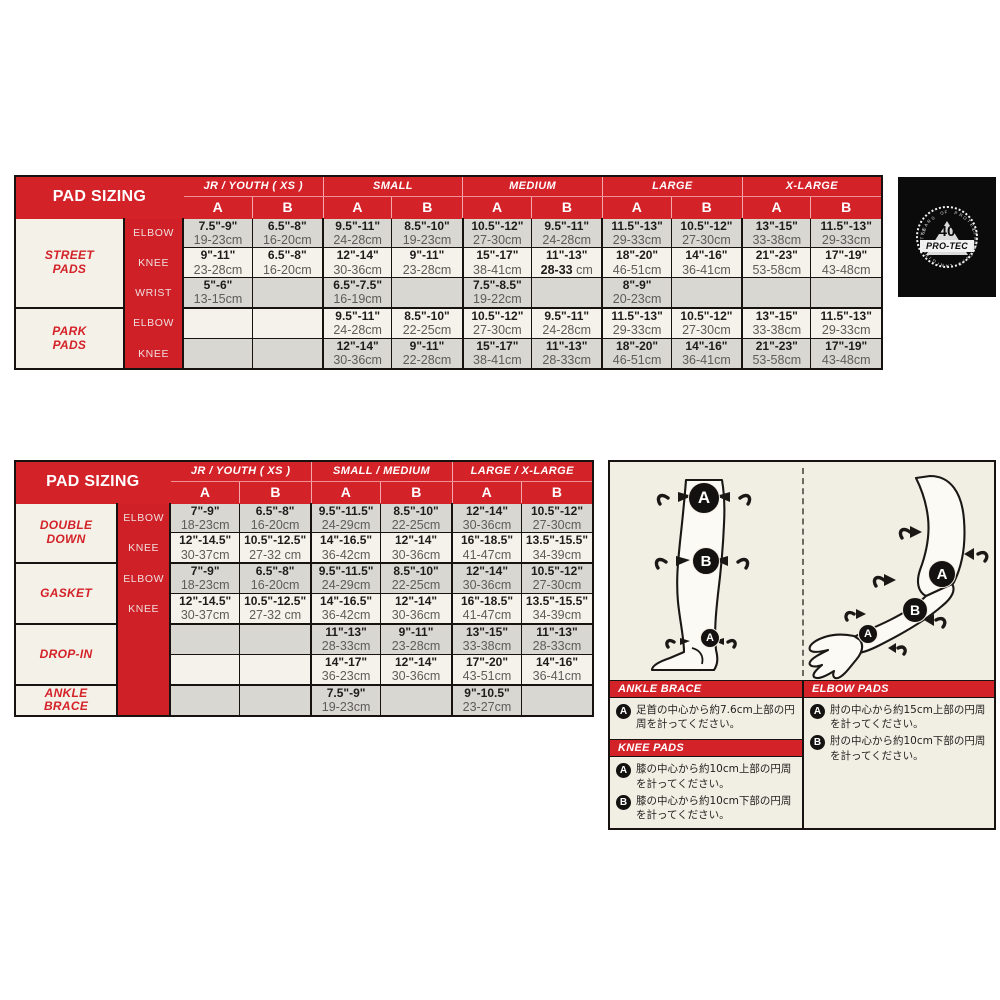 Image resolution: width=1000 pixels, height=1000 pixels. What do you see at coordinates (623, 711) in the screenshot?
I see `marker-a-icon: A` at bounding box center [623, 711].